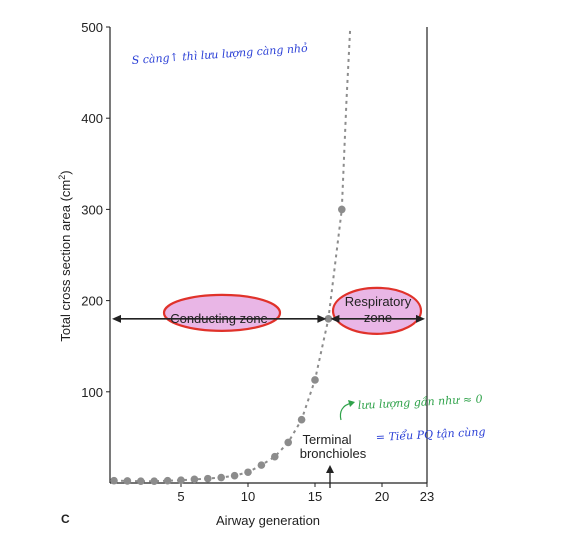  What do you see at coordinates (65, 172) in the screenshot?
I see `y-axis-title-end: )` at bounding box center [65, 172].